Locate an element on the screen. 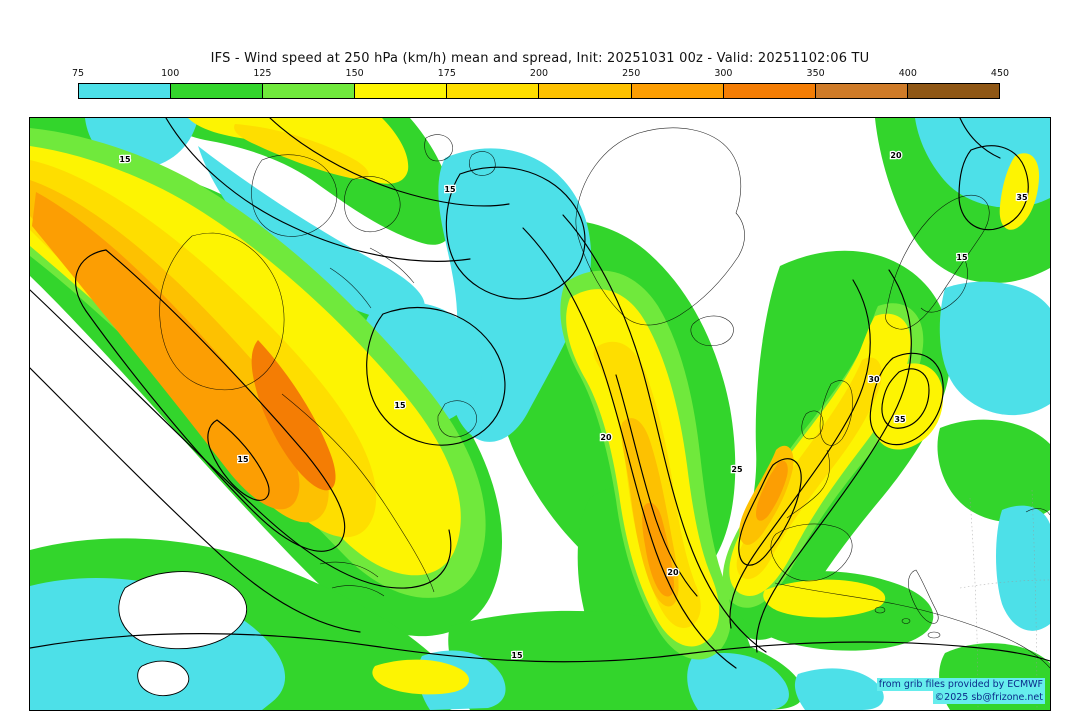 This screenshot has width=1080, height=718. colorbar: 75 100 125 150 175 200 250 300 350 400 450 is located at coordinates (540, 85).